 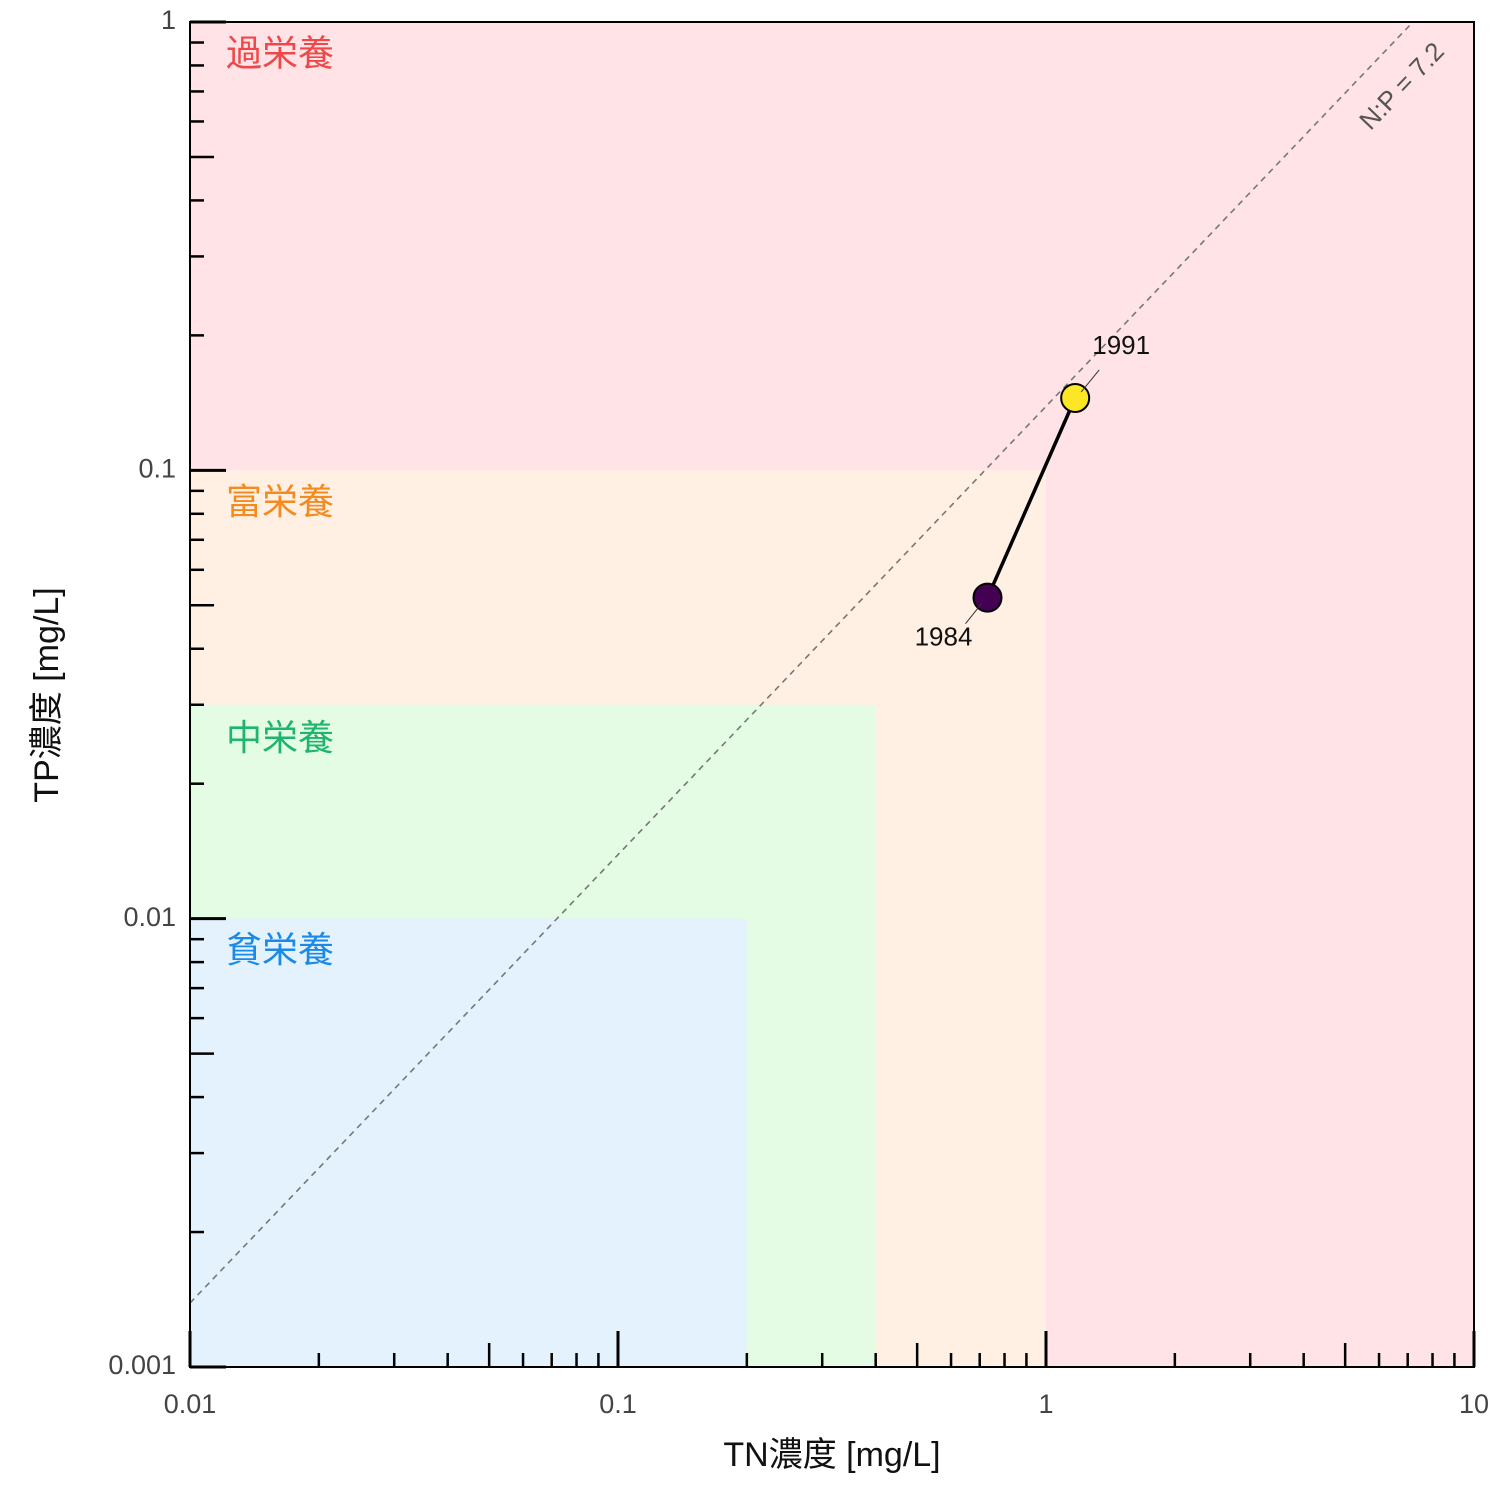 I want to click on y-axis-title: TP濃度 [mg/L], so click(x=47, y=694).